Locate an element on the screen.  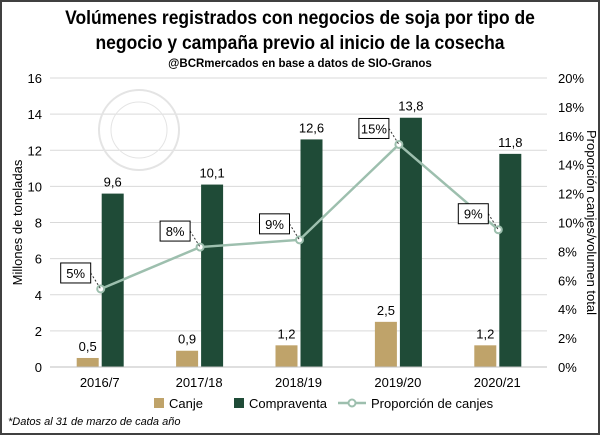
data-label-proporcion: 8% is located at coordinates (175, 231).